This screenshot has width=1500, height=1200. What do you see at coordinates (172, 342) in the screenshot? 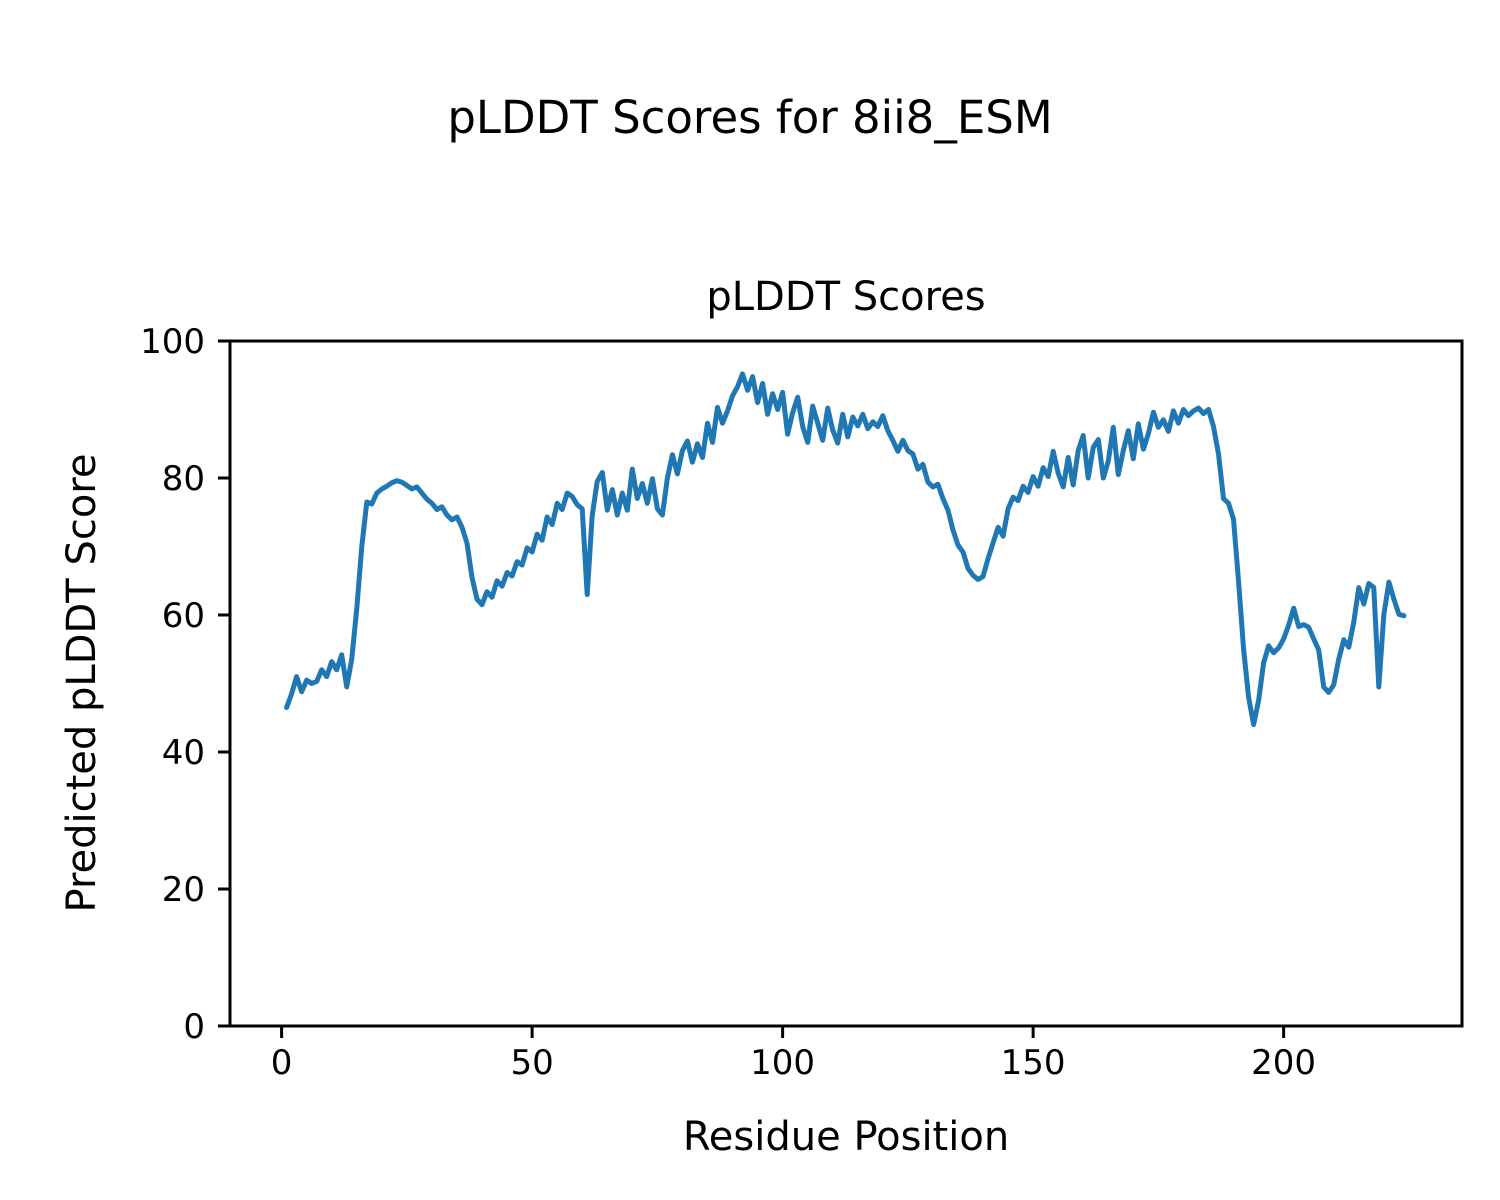
I see `y-tick-label: 100` at bounding box center [172, 342].